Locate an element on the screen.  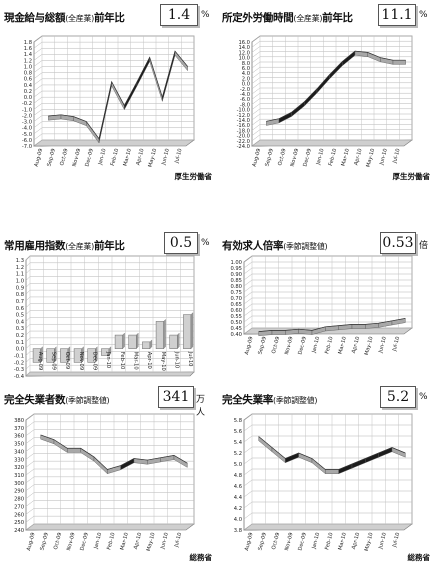
y-tick-label: 10.0 is located at coordinates (244, 59).